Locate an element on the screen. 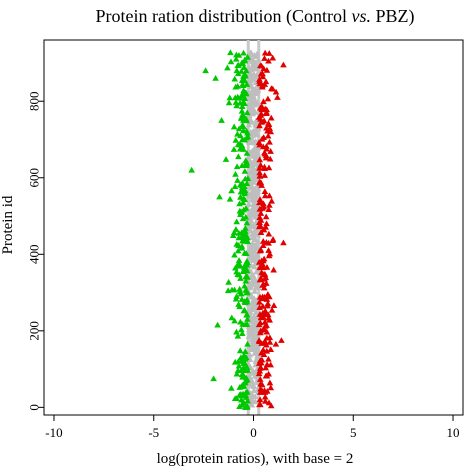  y-tick-label: 600 is located at coordinates (34, 178).